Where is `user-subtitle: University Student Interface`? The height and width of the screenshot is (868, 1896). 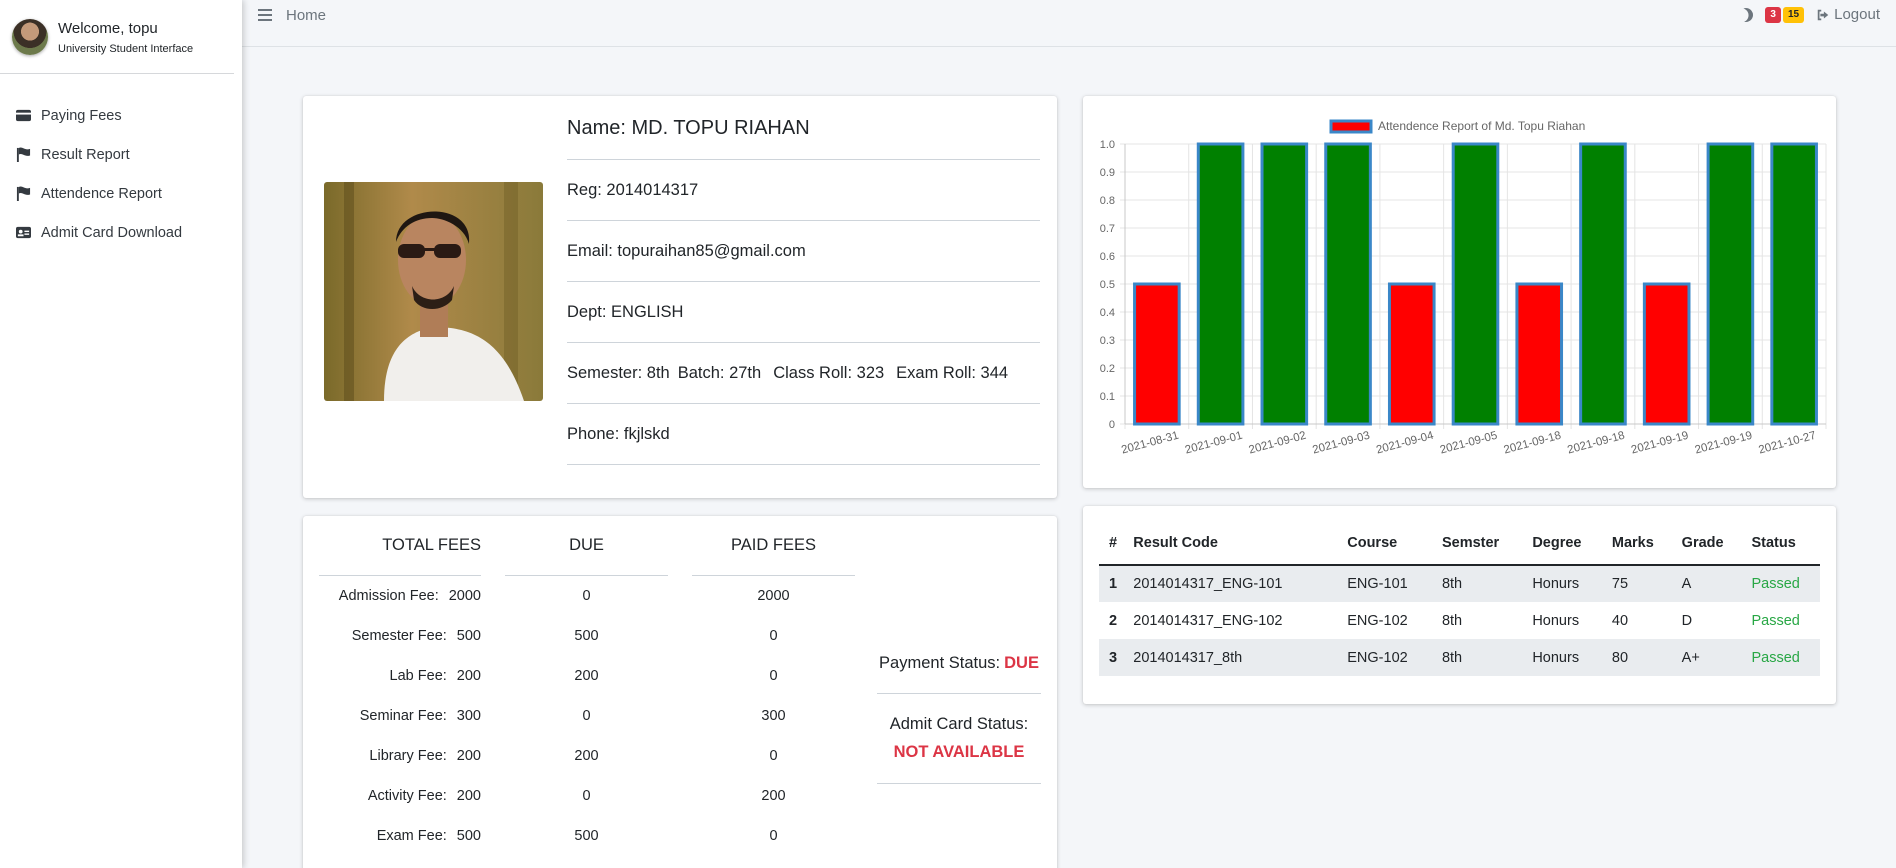 user-subtitle: University Student Interface is located at coordinates (126, 48).